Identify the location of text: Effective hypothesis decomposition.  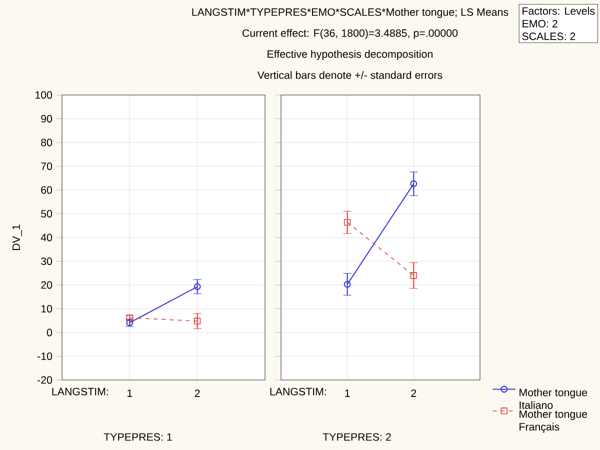
(350, 55).